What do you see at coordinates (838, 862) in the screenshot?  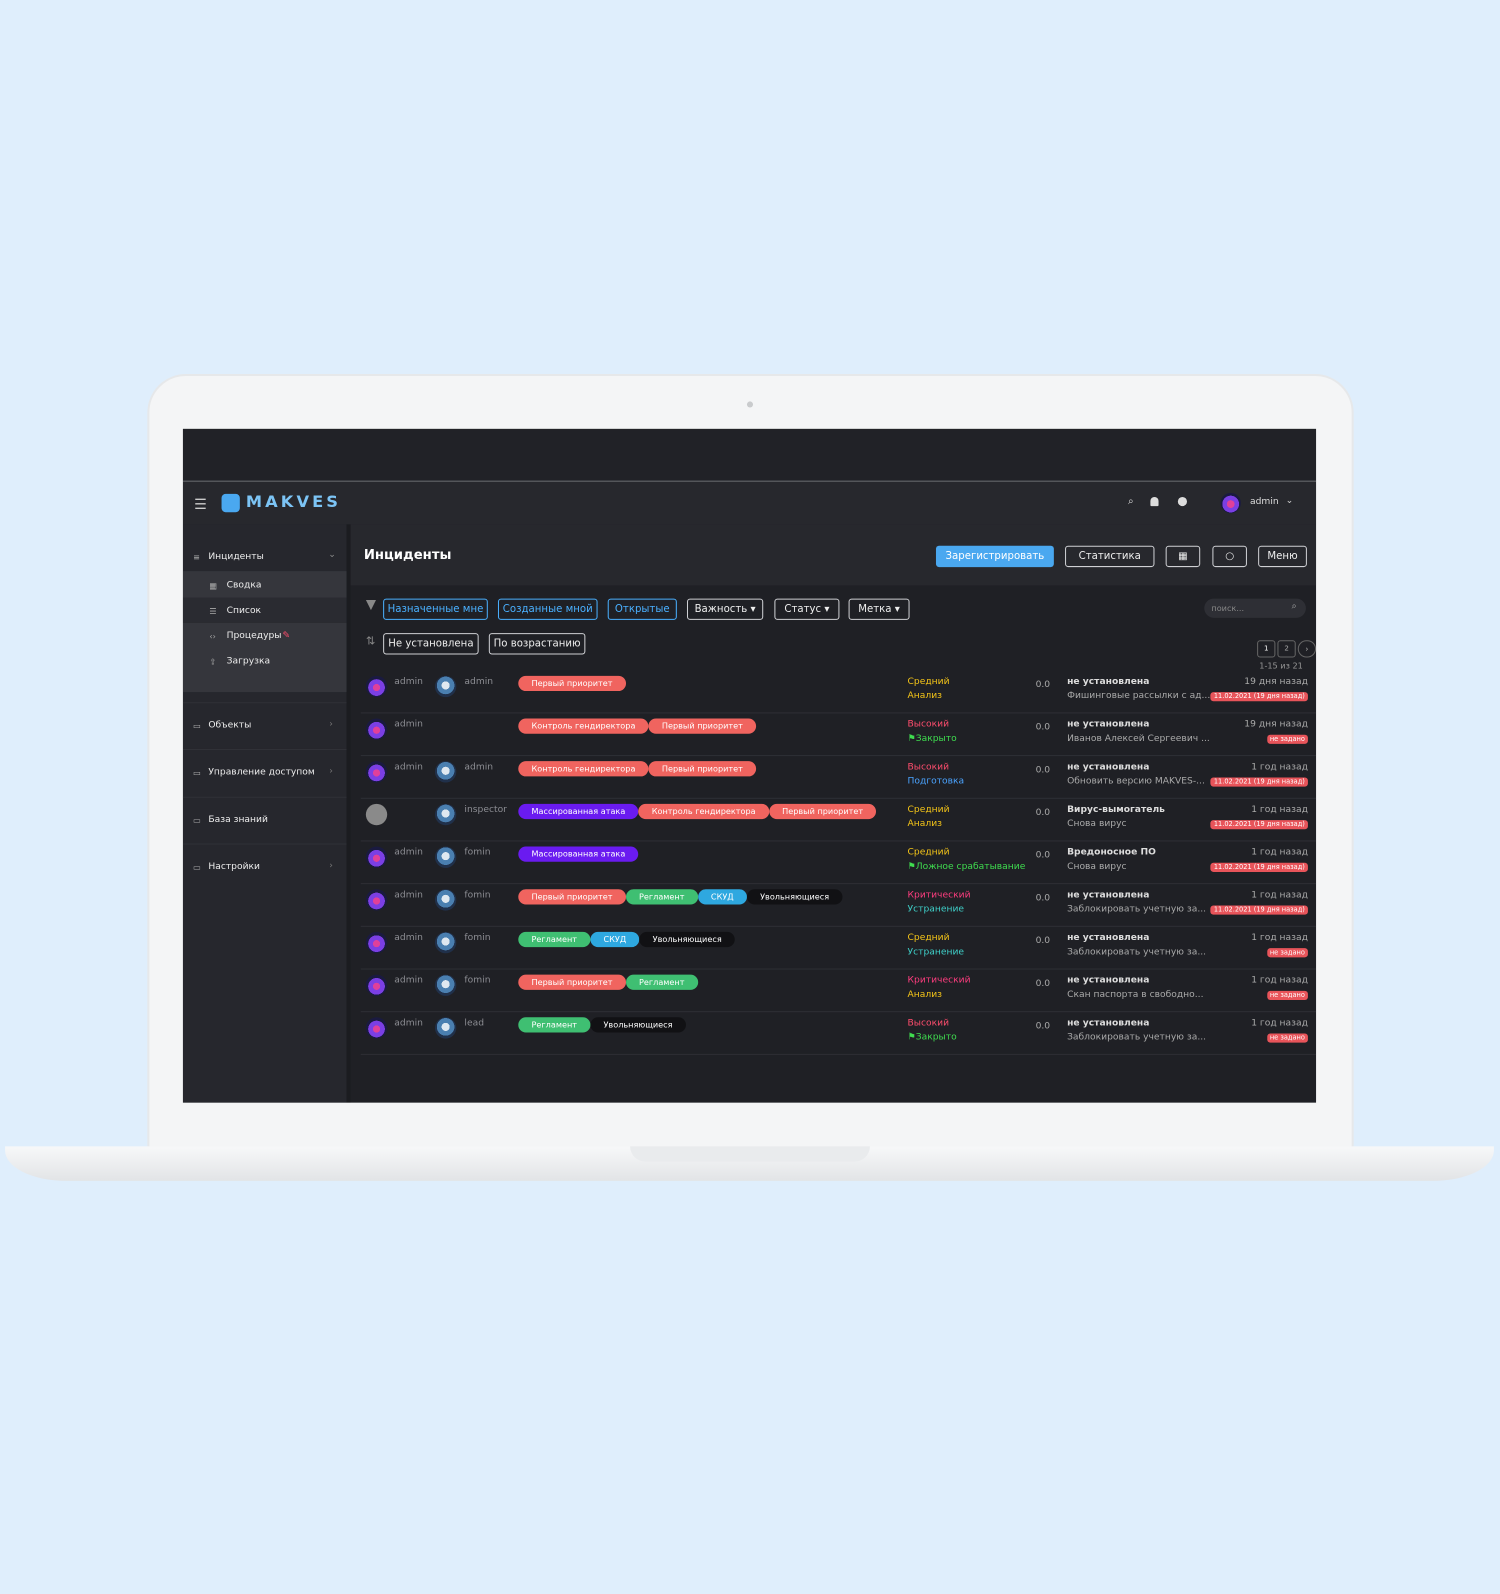 I see `incident-row` at bounding box center [838, 862].